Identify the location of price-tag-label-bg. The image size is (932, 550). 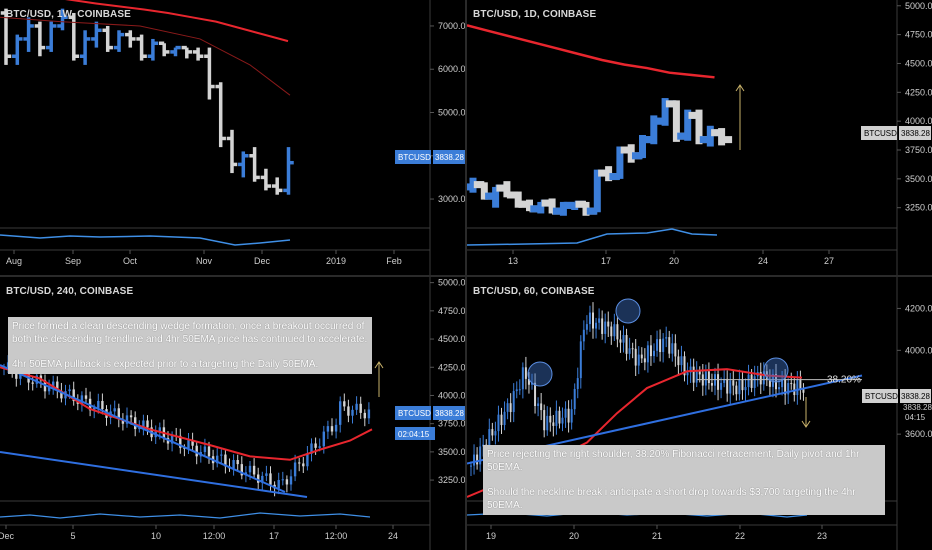
(413, 157).